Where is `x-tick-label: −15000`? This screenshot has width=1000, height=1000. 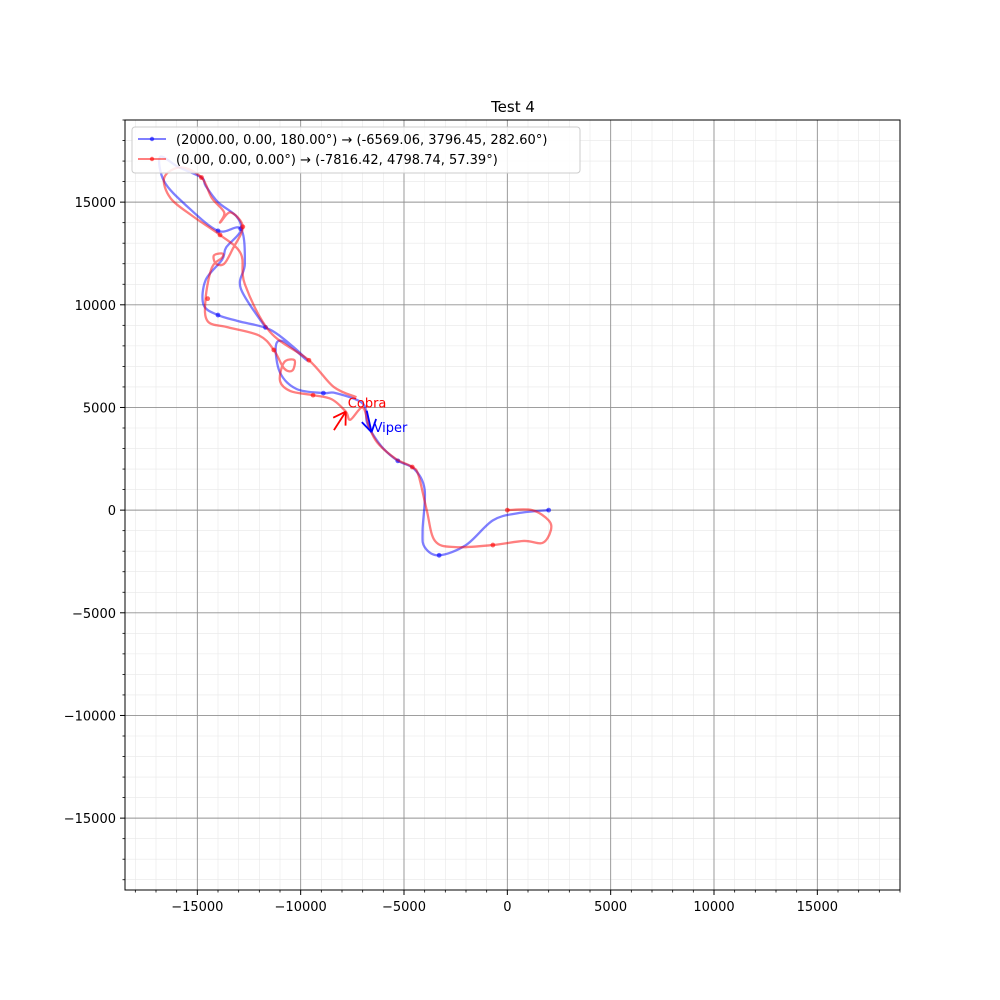 x-tick-label: −15000 is located at coordinates (197, 907).